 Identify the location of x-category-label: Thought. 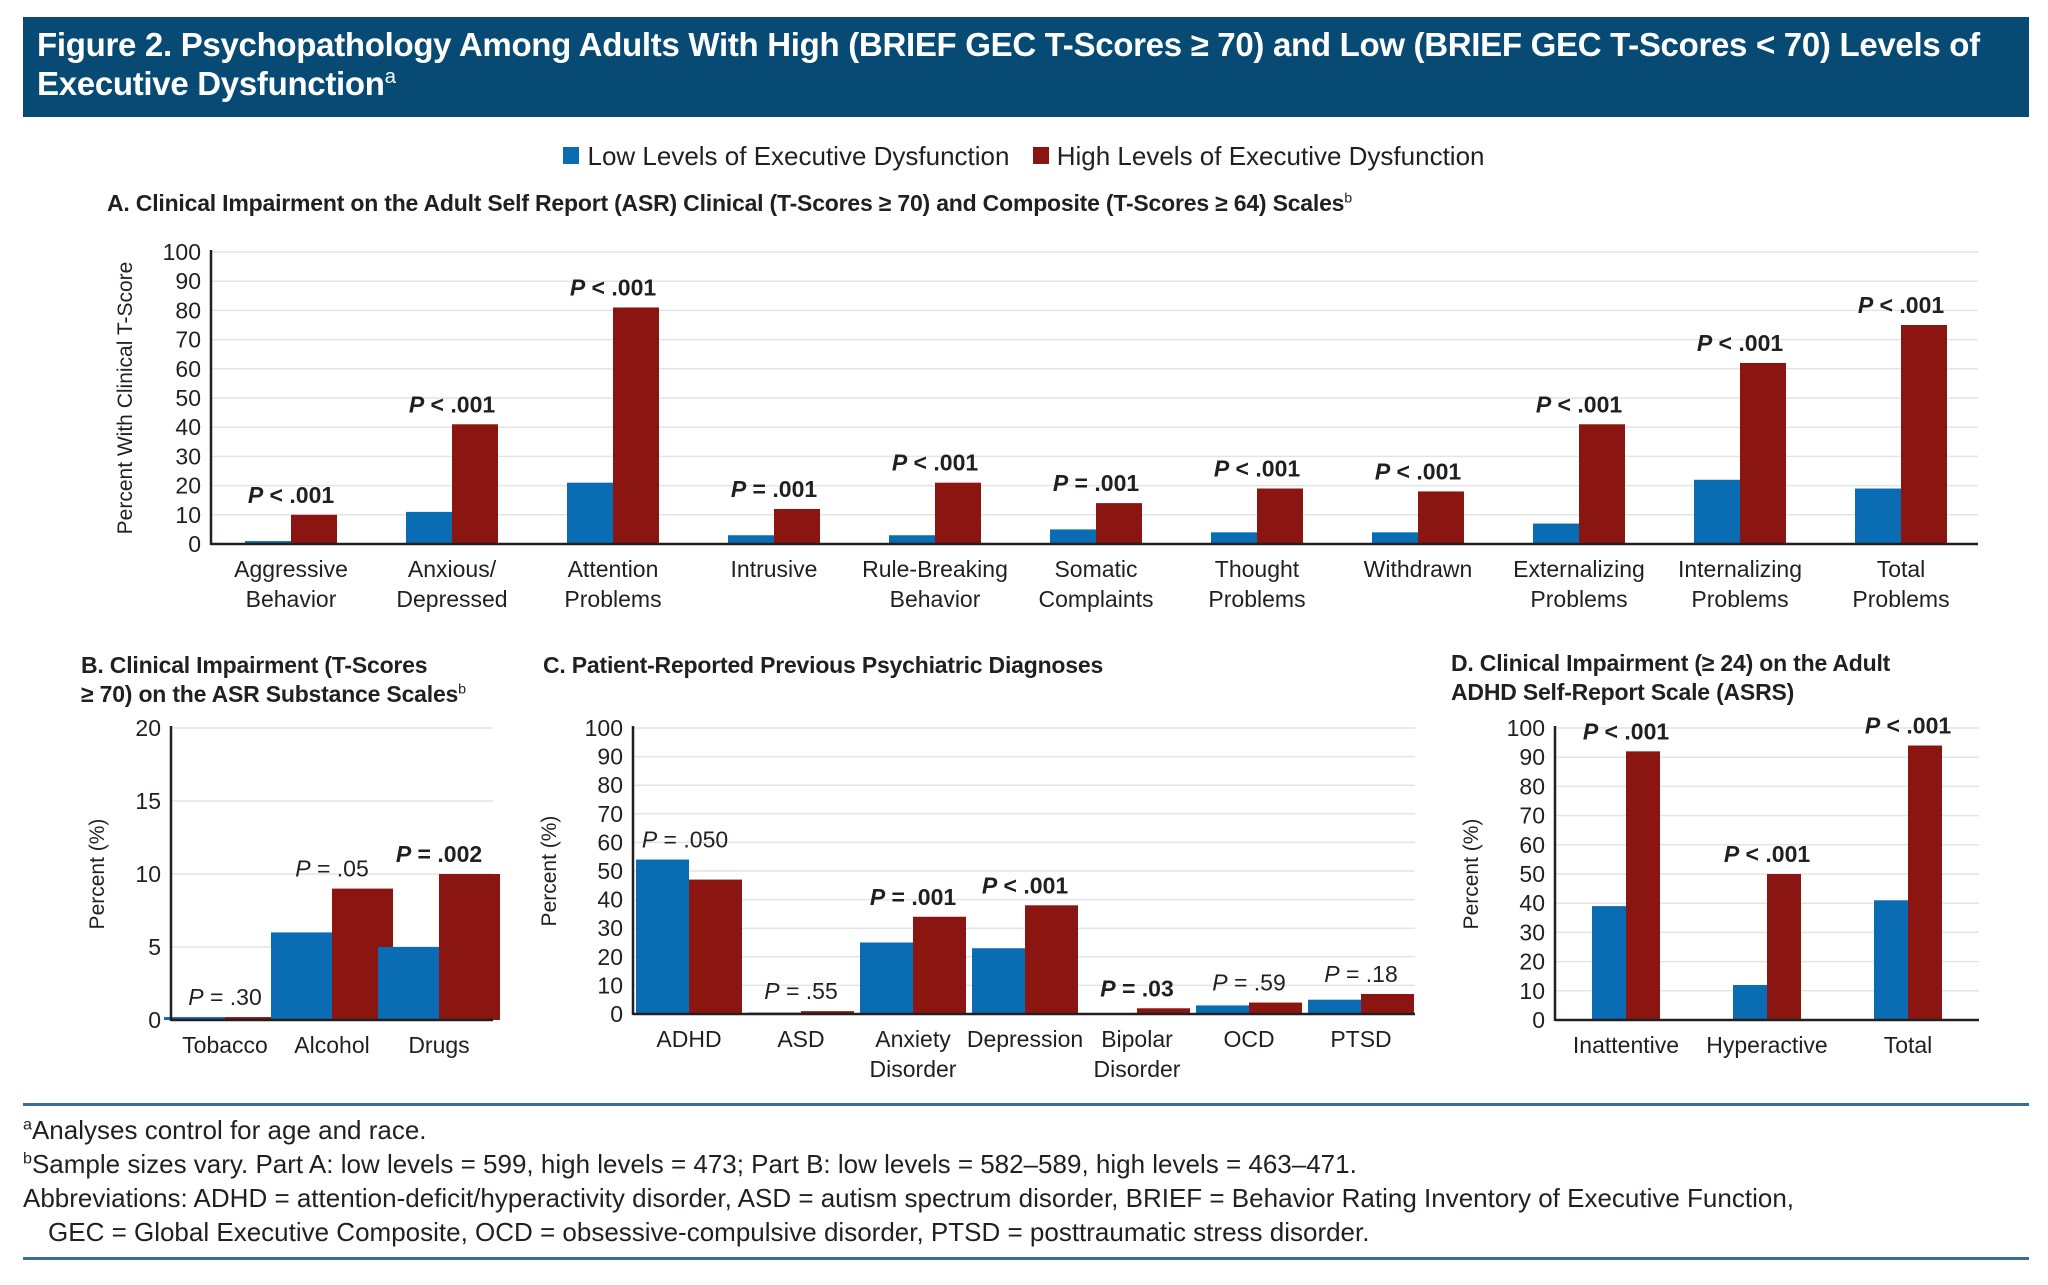
(1257, 569).